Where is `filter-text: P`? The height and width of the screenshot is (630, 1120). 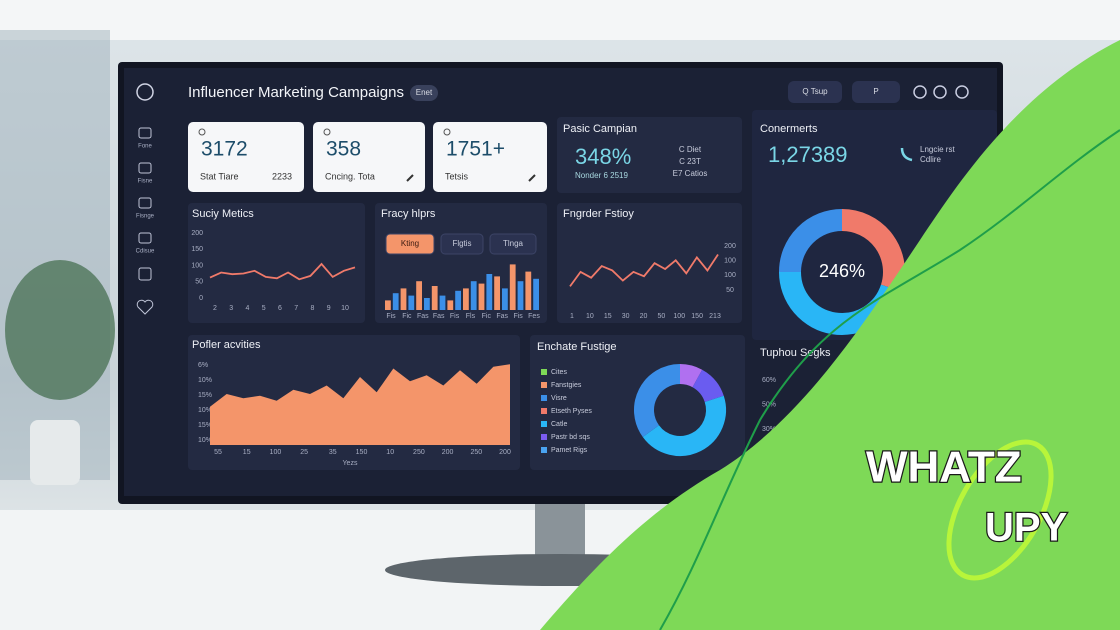 filter-text: P is located at coordinates (875, 91).